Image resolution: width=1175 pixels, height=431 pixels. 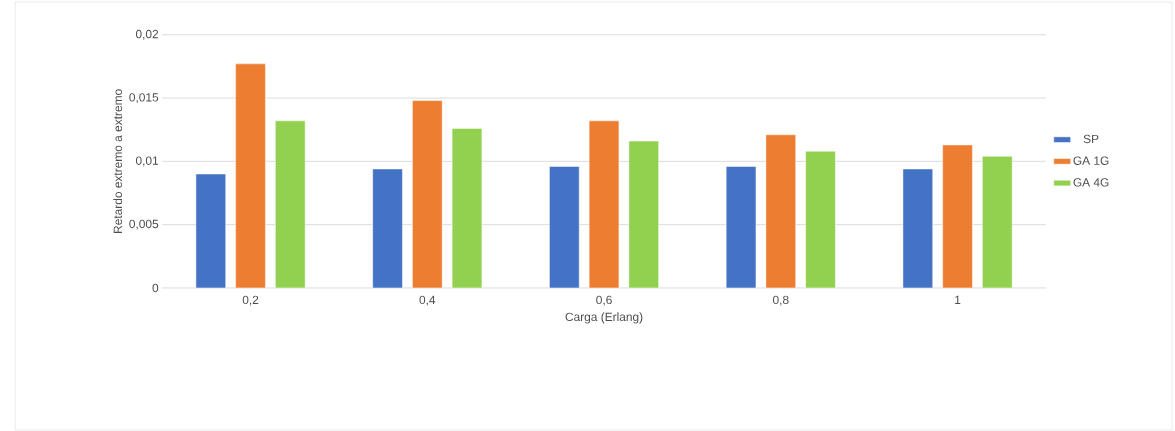 What do you see at coordinates (1091, 160) in the screenshot?
I see `legend-label: GA 1G` at bounding box center [1091, 160].